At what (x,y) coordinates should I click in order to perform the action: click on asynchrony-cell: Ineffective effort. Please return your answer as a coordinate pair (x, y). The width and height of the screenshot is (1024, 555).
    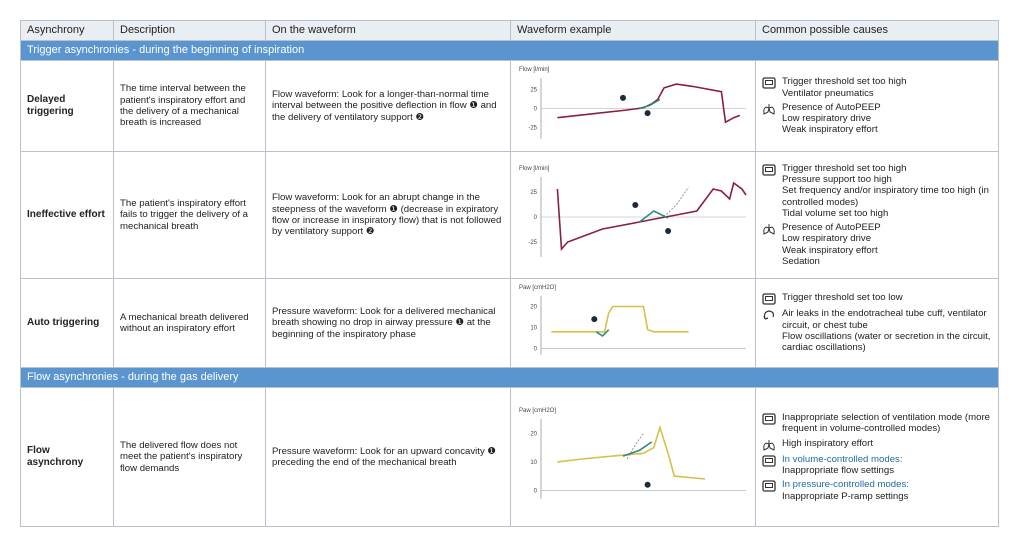
    Looking at the image, I should click on (67, 215).